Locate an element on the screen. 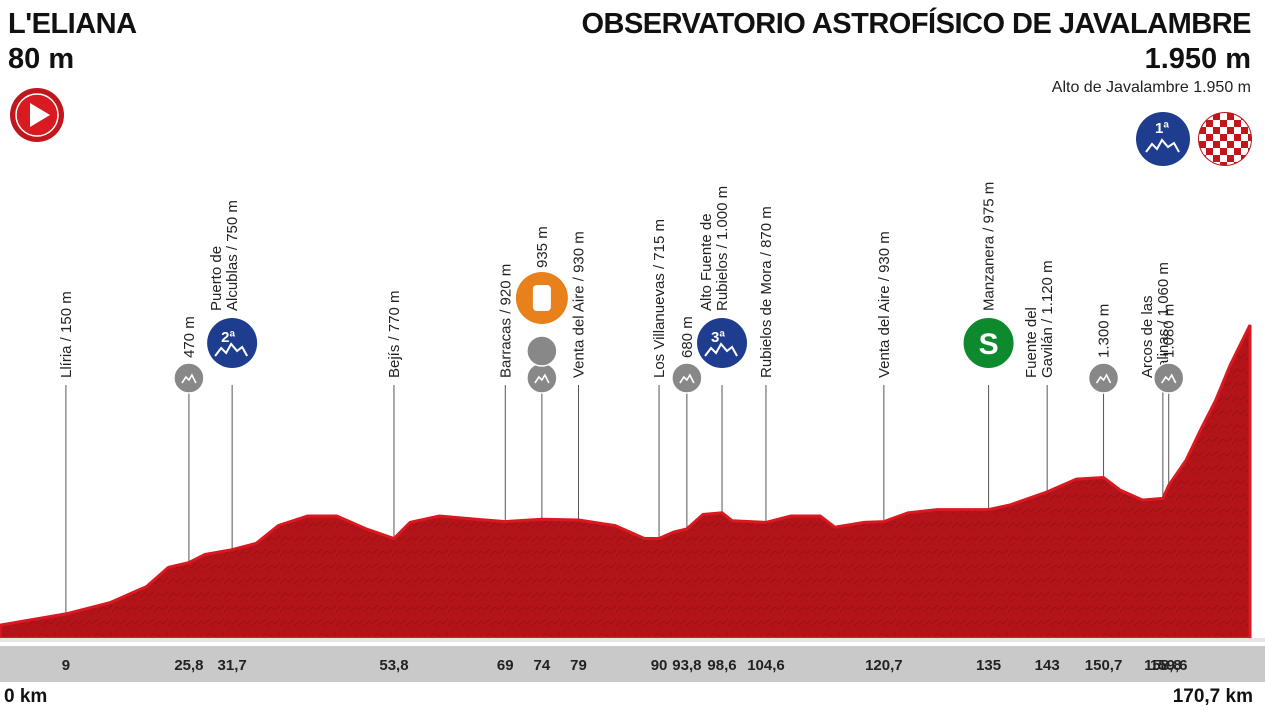 The image size is (1265, 712). svg-text: 1ª is located at coordinates (1162, 128).